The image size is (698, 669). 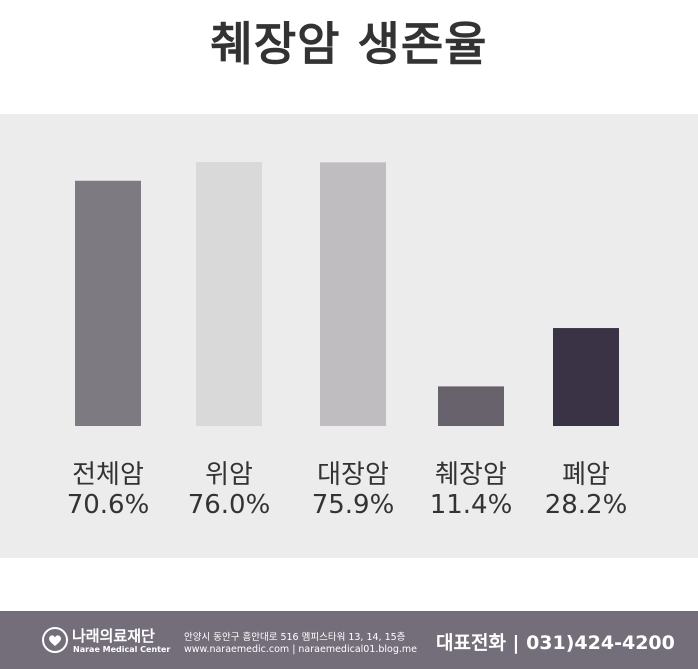 What do you see at coordinates (353, 505) in the screenshot?
I see `value-label: 75.9%` at bounding box center [353, 505].